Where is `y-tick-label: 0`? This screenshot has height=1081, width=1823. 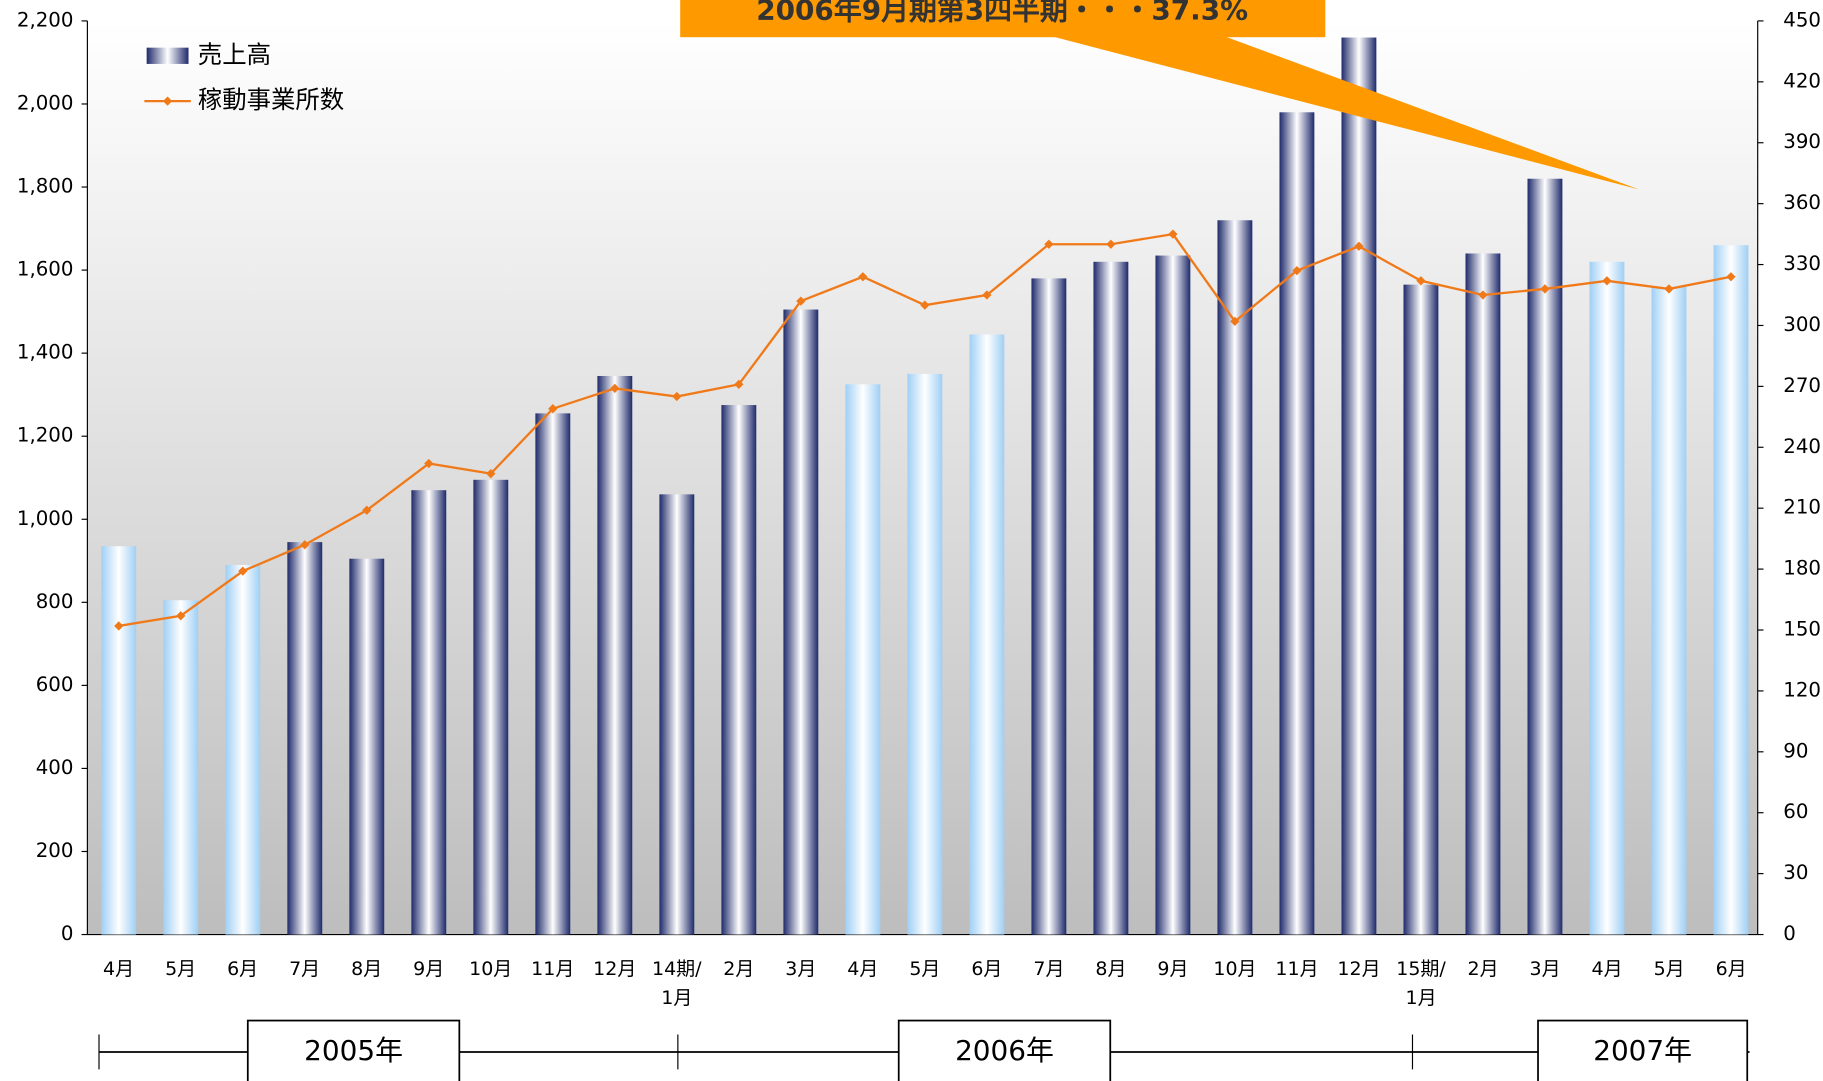
y-tick-label: 0 is located at coordinates (67, 933).